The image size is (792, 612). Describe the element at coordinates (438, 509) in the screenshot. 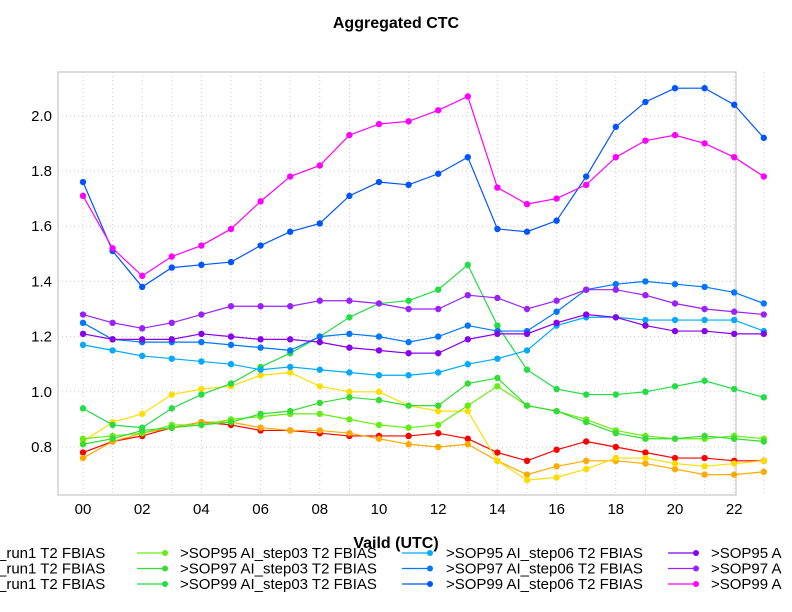

I see `x-tick-label: 12` at that location.